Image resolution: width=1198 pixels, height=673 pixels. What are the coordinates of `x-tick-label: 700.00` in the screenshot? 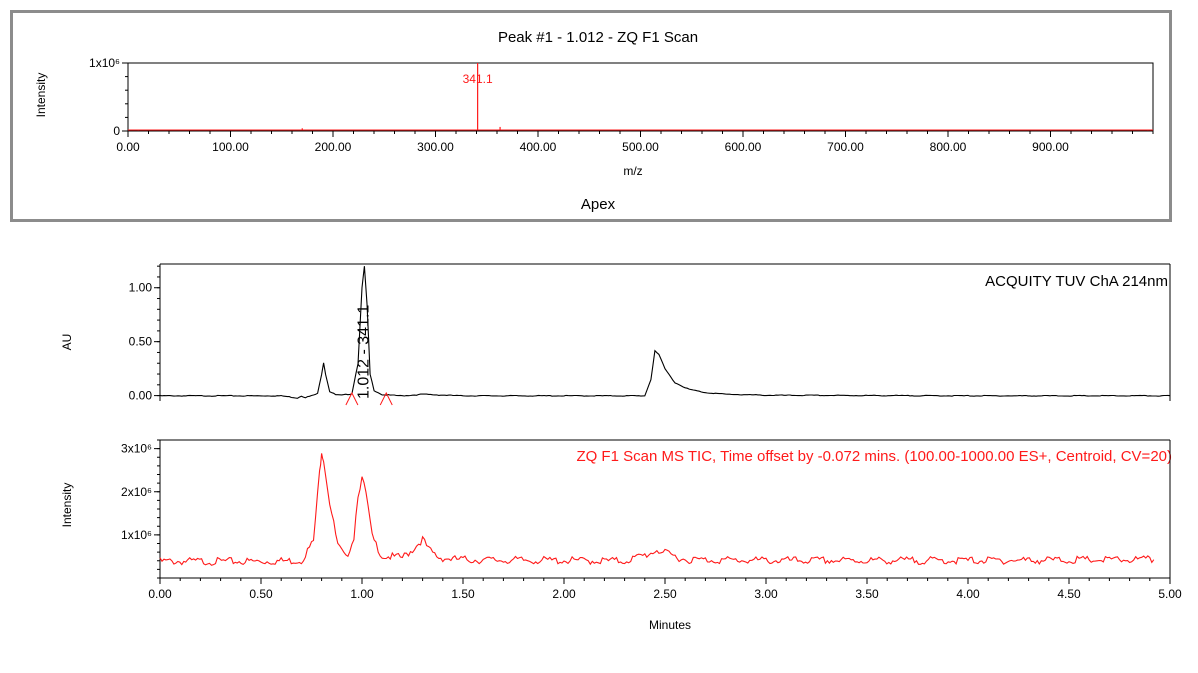 It's located at (845, 147).